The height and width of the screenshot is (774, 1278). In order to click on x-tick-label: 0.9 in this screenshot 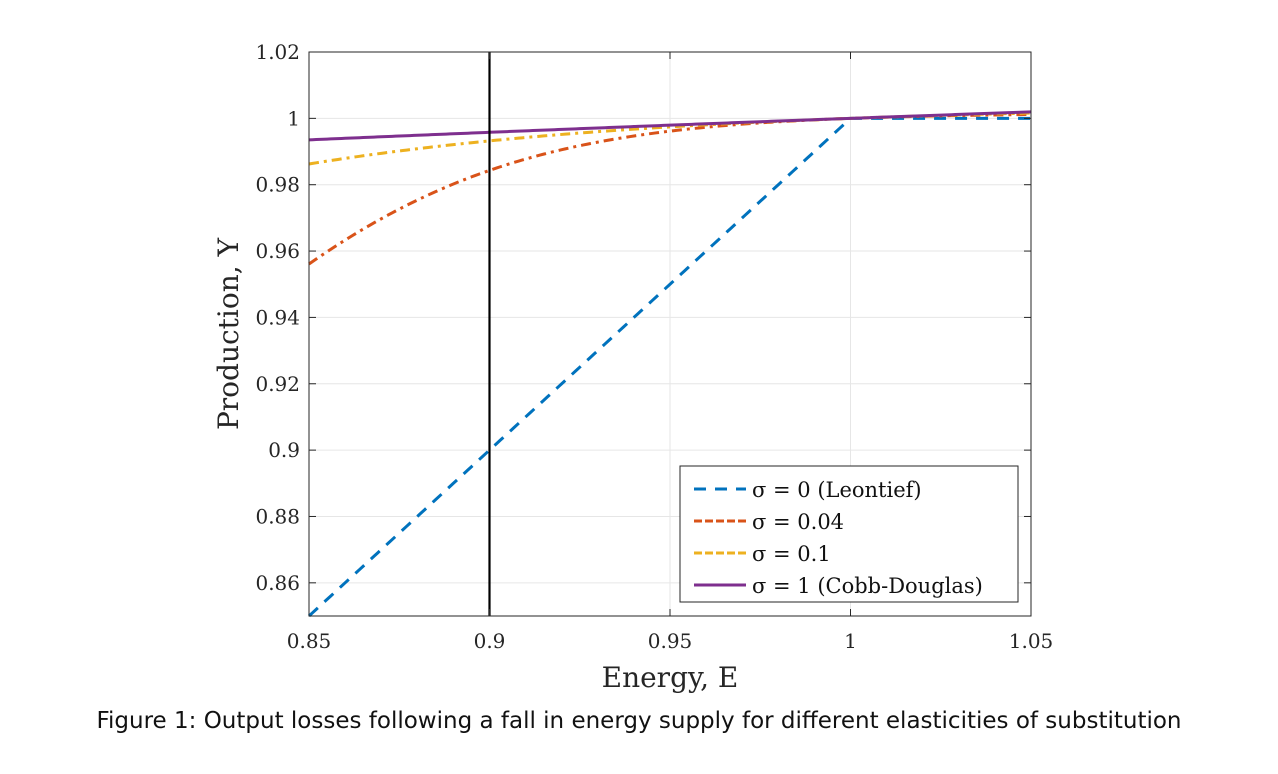, I will do `click(490, 641)`.